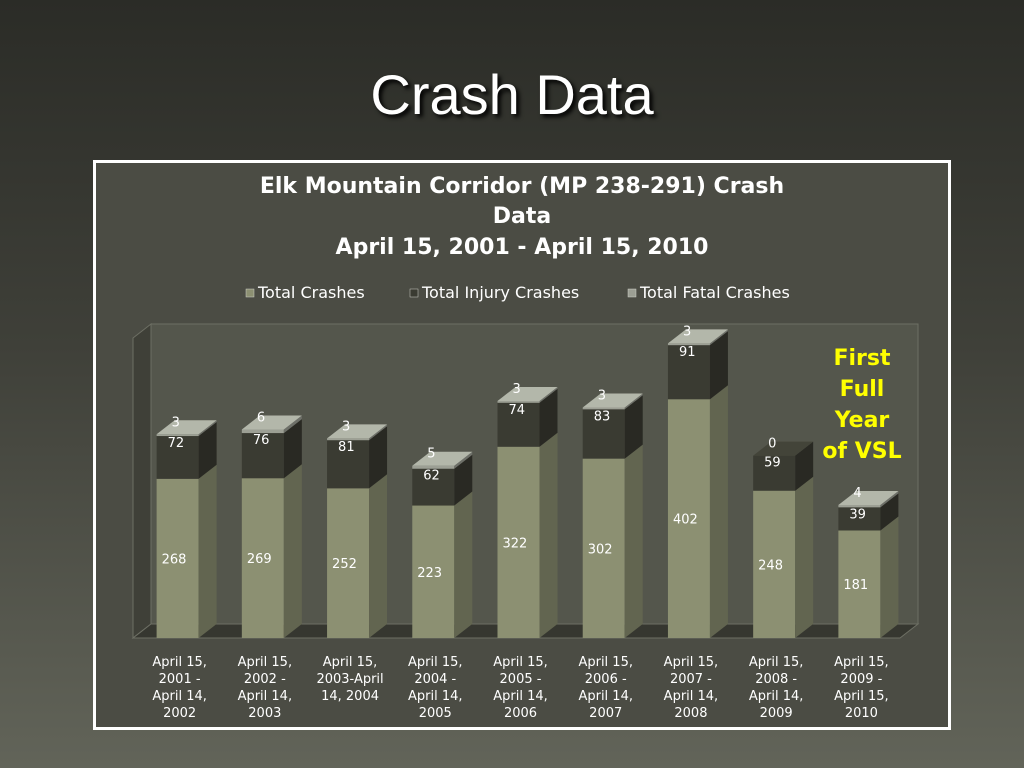 The height and width of the screenshot is (768, 1024). Describe the element at coordinates (862, 420) in the screenshot. I see `first-full-year-annotation: Year` at that location.